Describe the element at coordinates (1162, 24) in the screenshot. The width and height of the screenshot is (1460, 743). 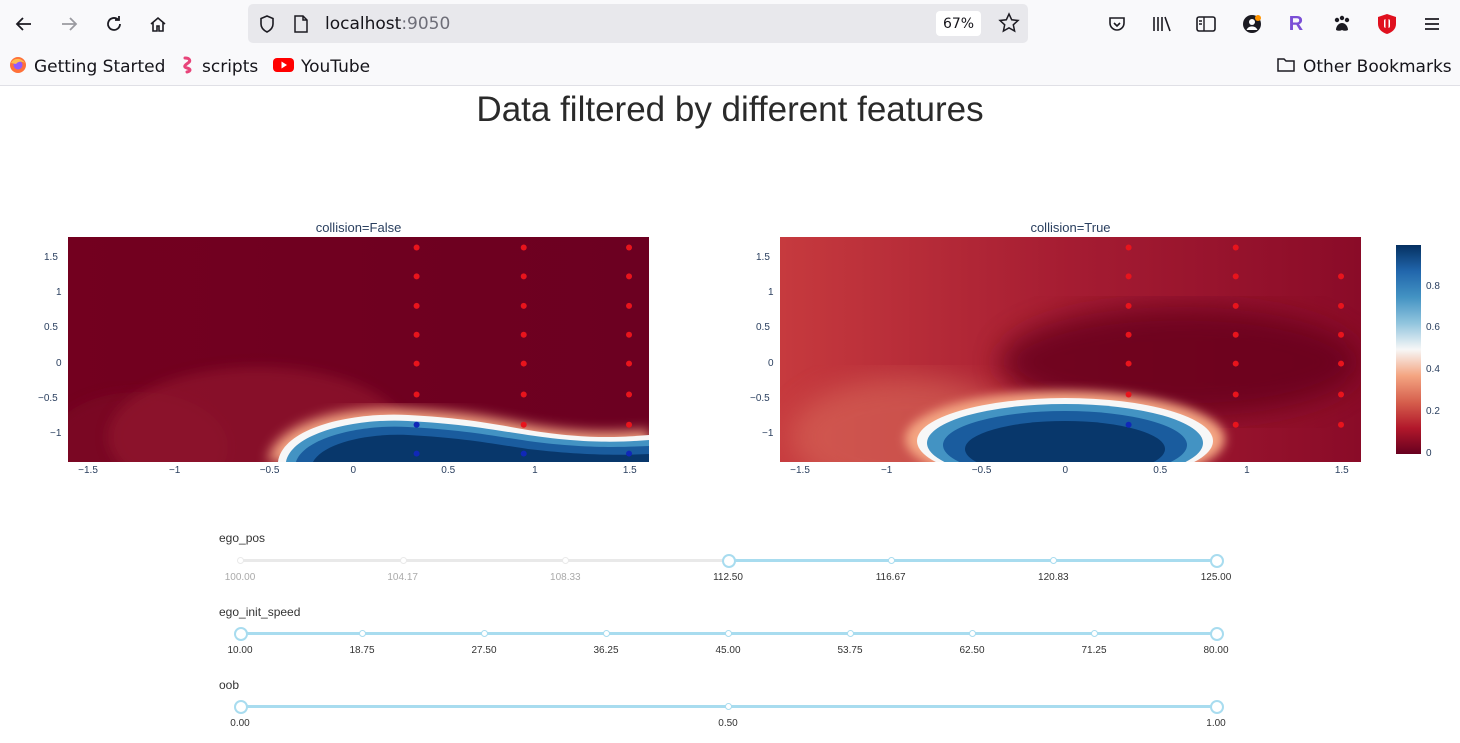
I see `library-icon` at that location.